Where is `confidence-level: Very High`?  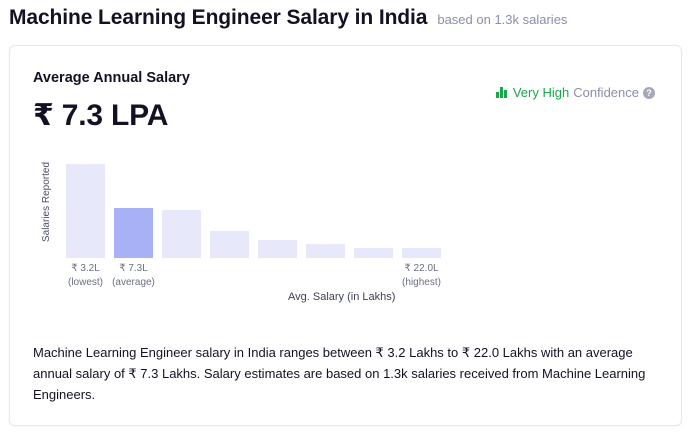
confidence-level: Very High is located at coordinates (541, 92).